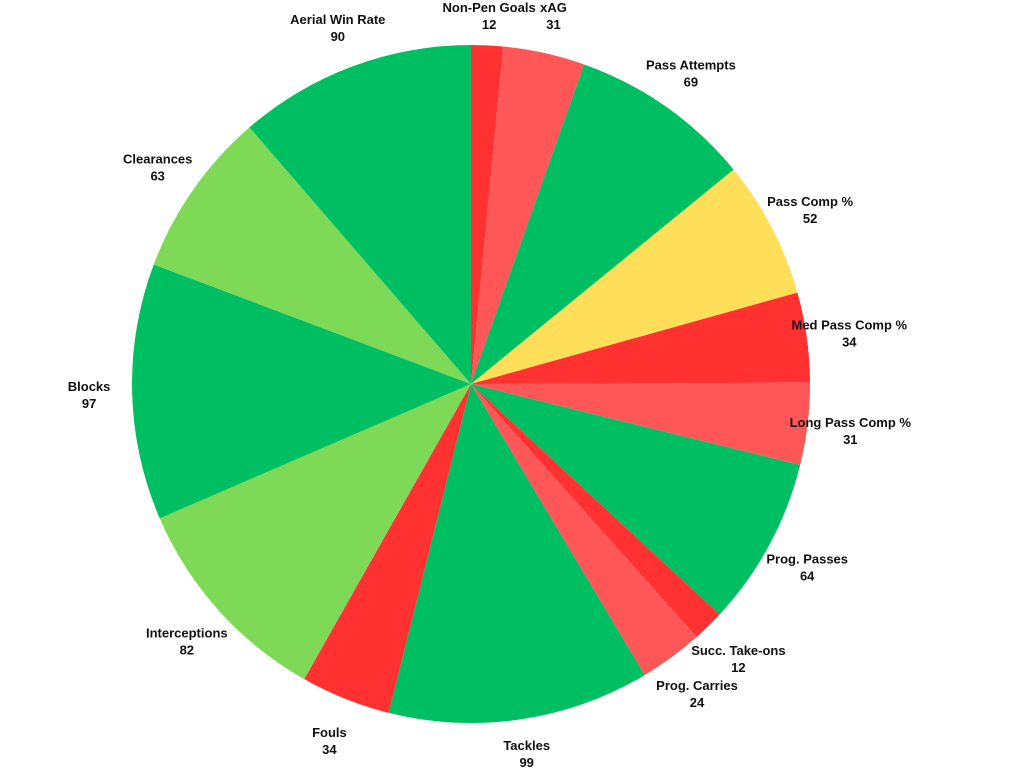  Describe the element at coordinates (851, 422) in the screenshot. I see `slice-label-5: Long Pass Comp %` at that location.